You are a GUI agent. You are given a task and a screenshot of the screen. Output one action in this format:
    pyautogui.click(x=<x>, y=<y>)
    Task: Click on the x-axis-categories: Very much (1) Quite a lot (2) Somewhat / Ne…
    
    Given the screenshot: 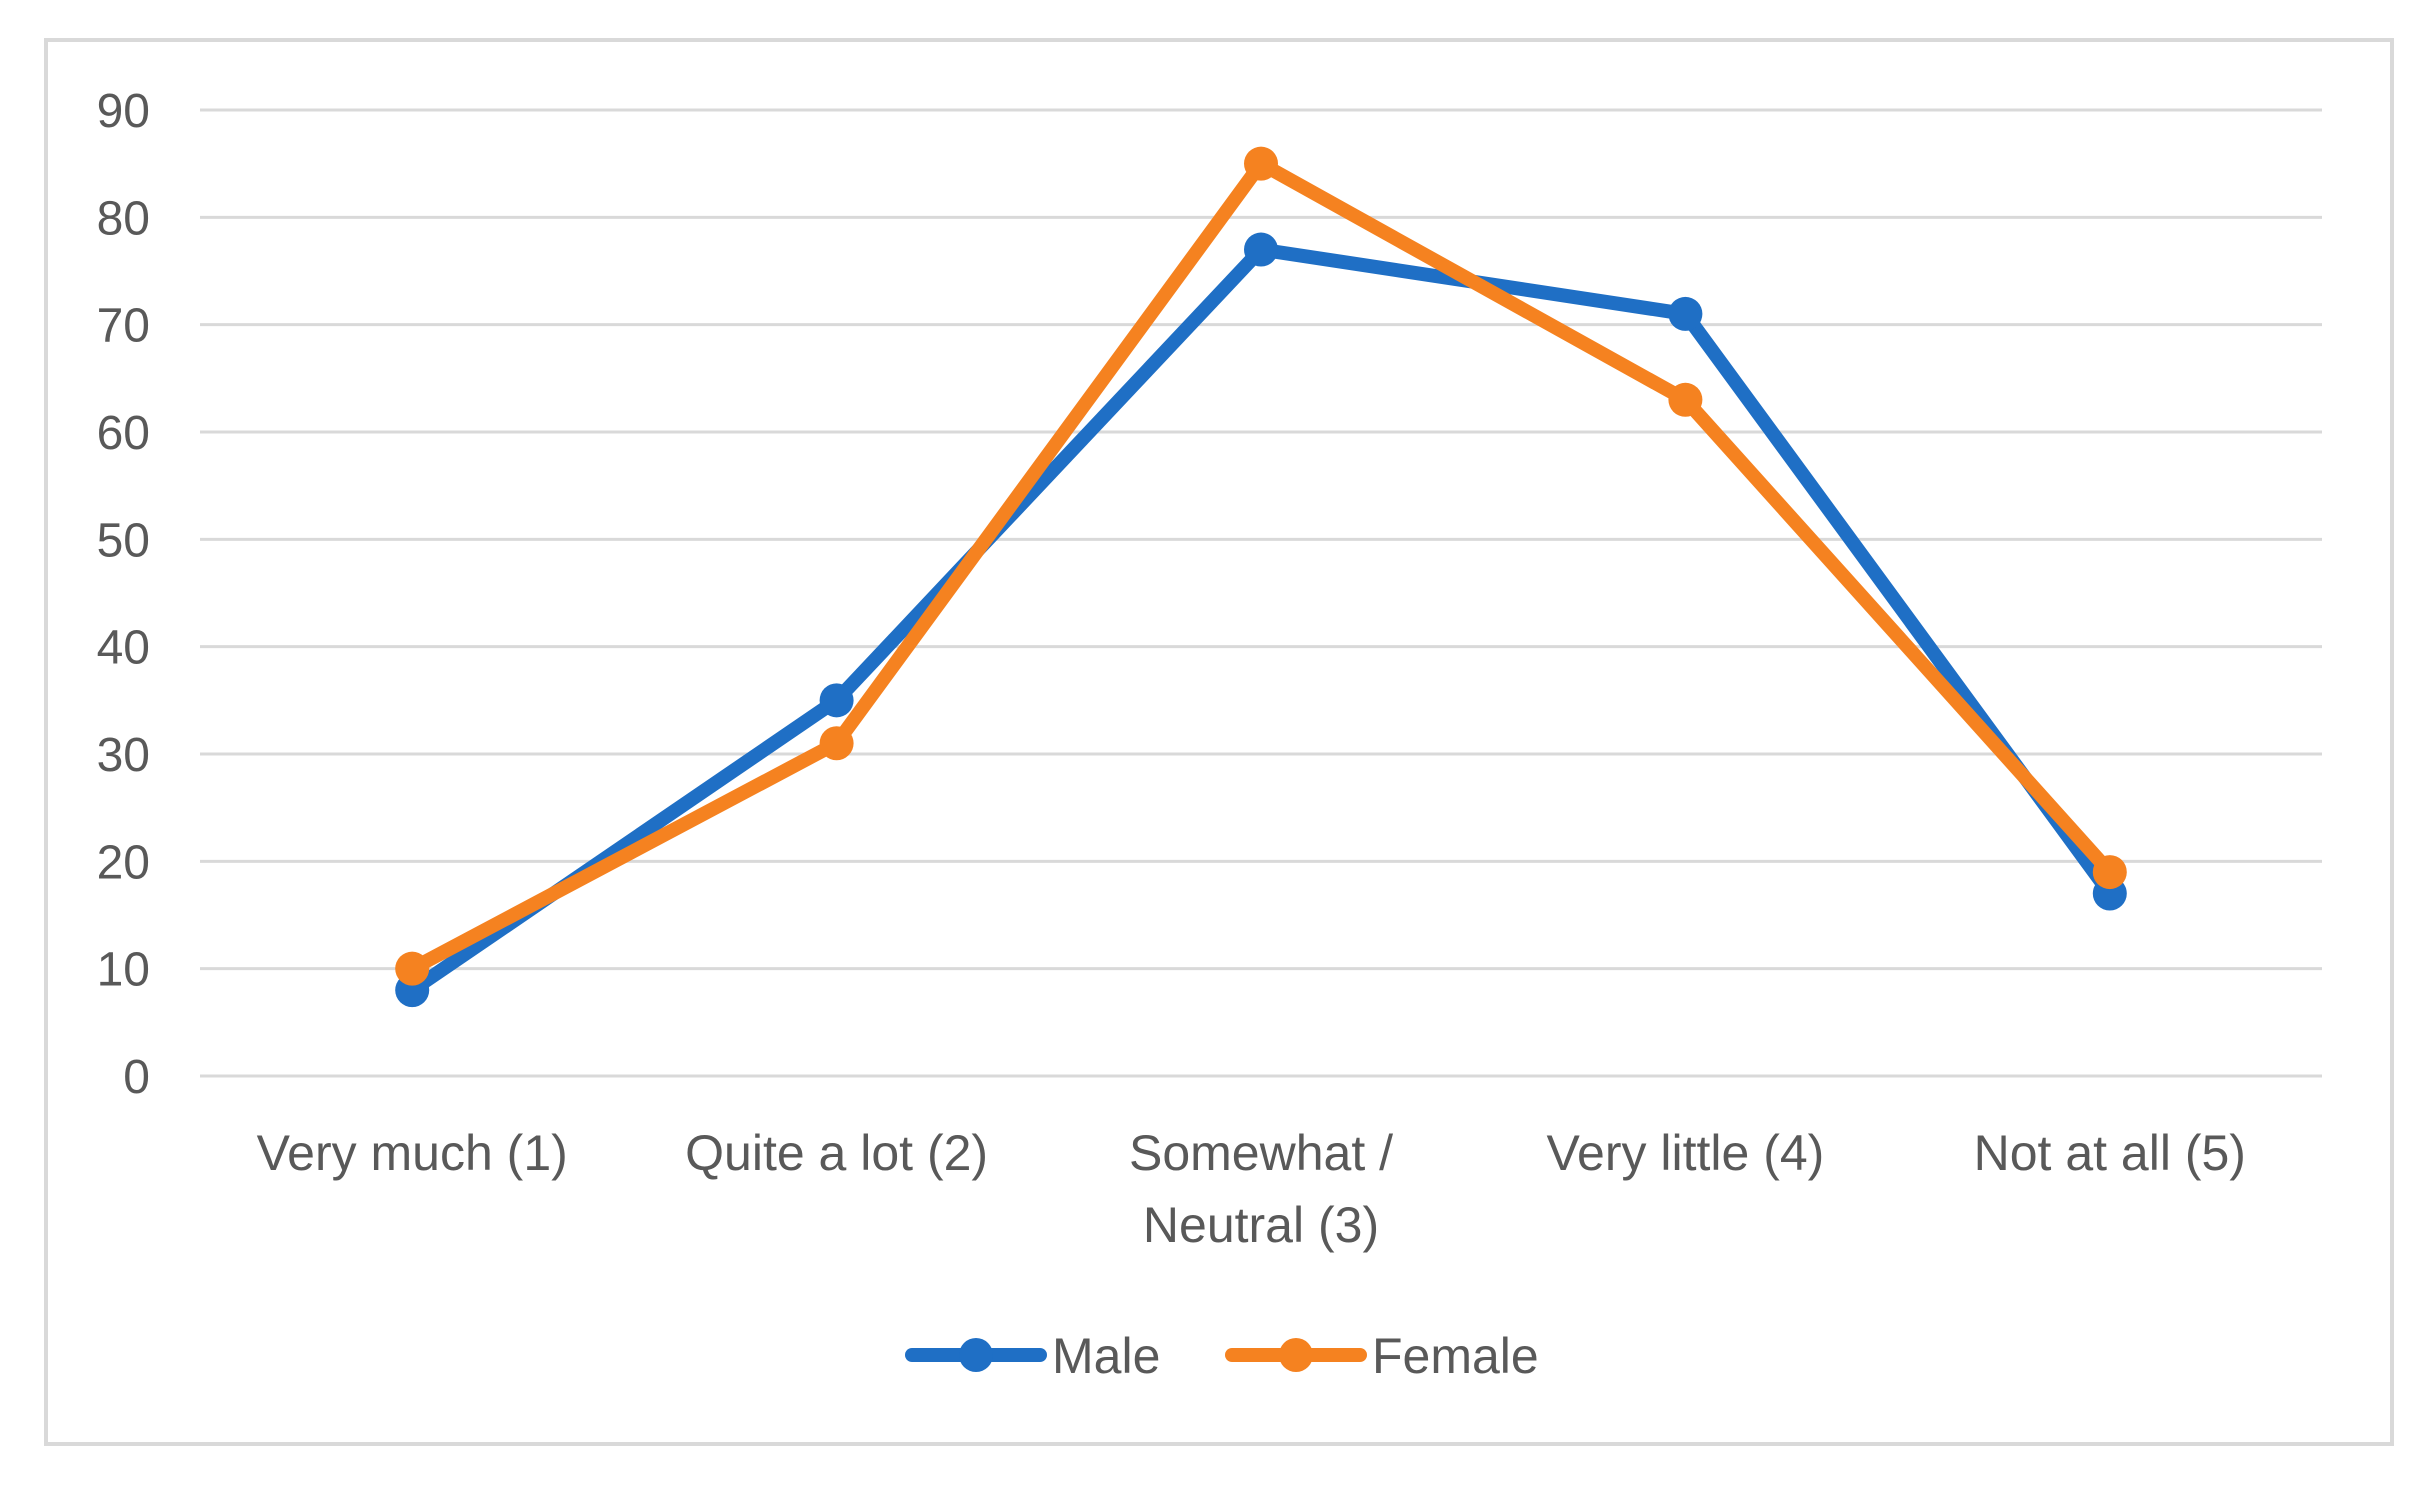 What is the action you would take?
    pyautogui.click(x=1251, y=1189)
    